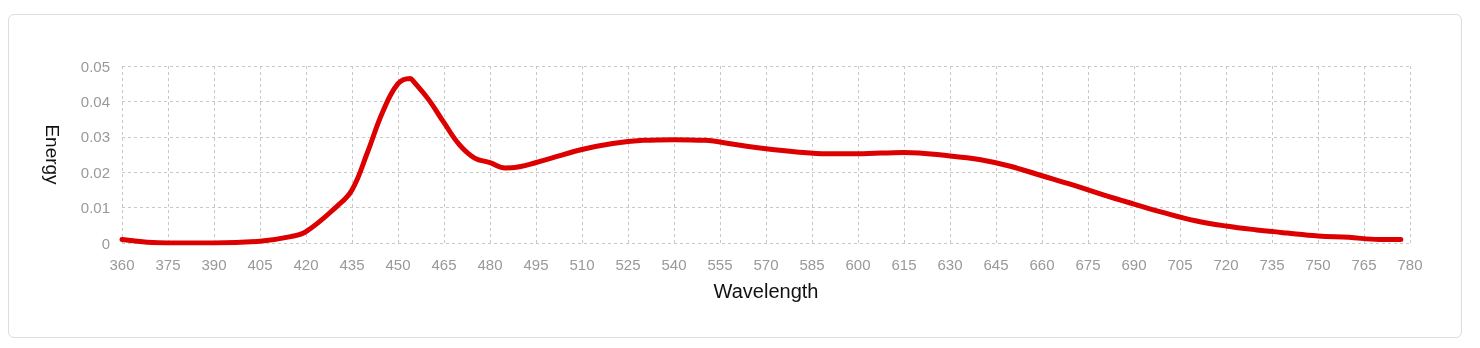 The image size is (1480, 348). What do you see at coordinates (352, 264) in the screenshot?
I see `x-tick-label: 435` at bounding box center [352, 264].